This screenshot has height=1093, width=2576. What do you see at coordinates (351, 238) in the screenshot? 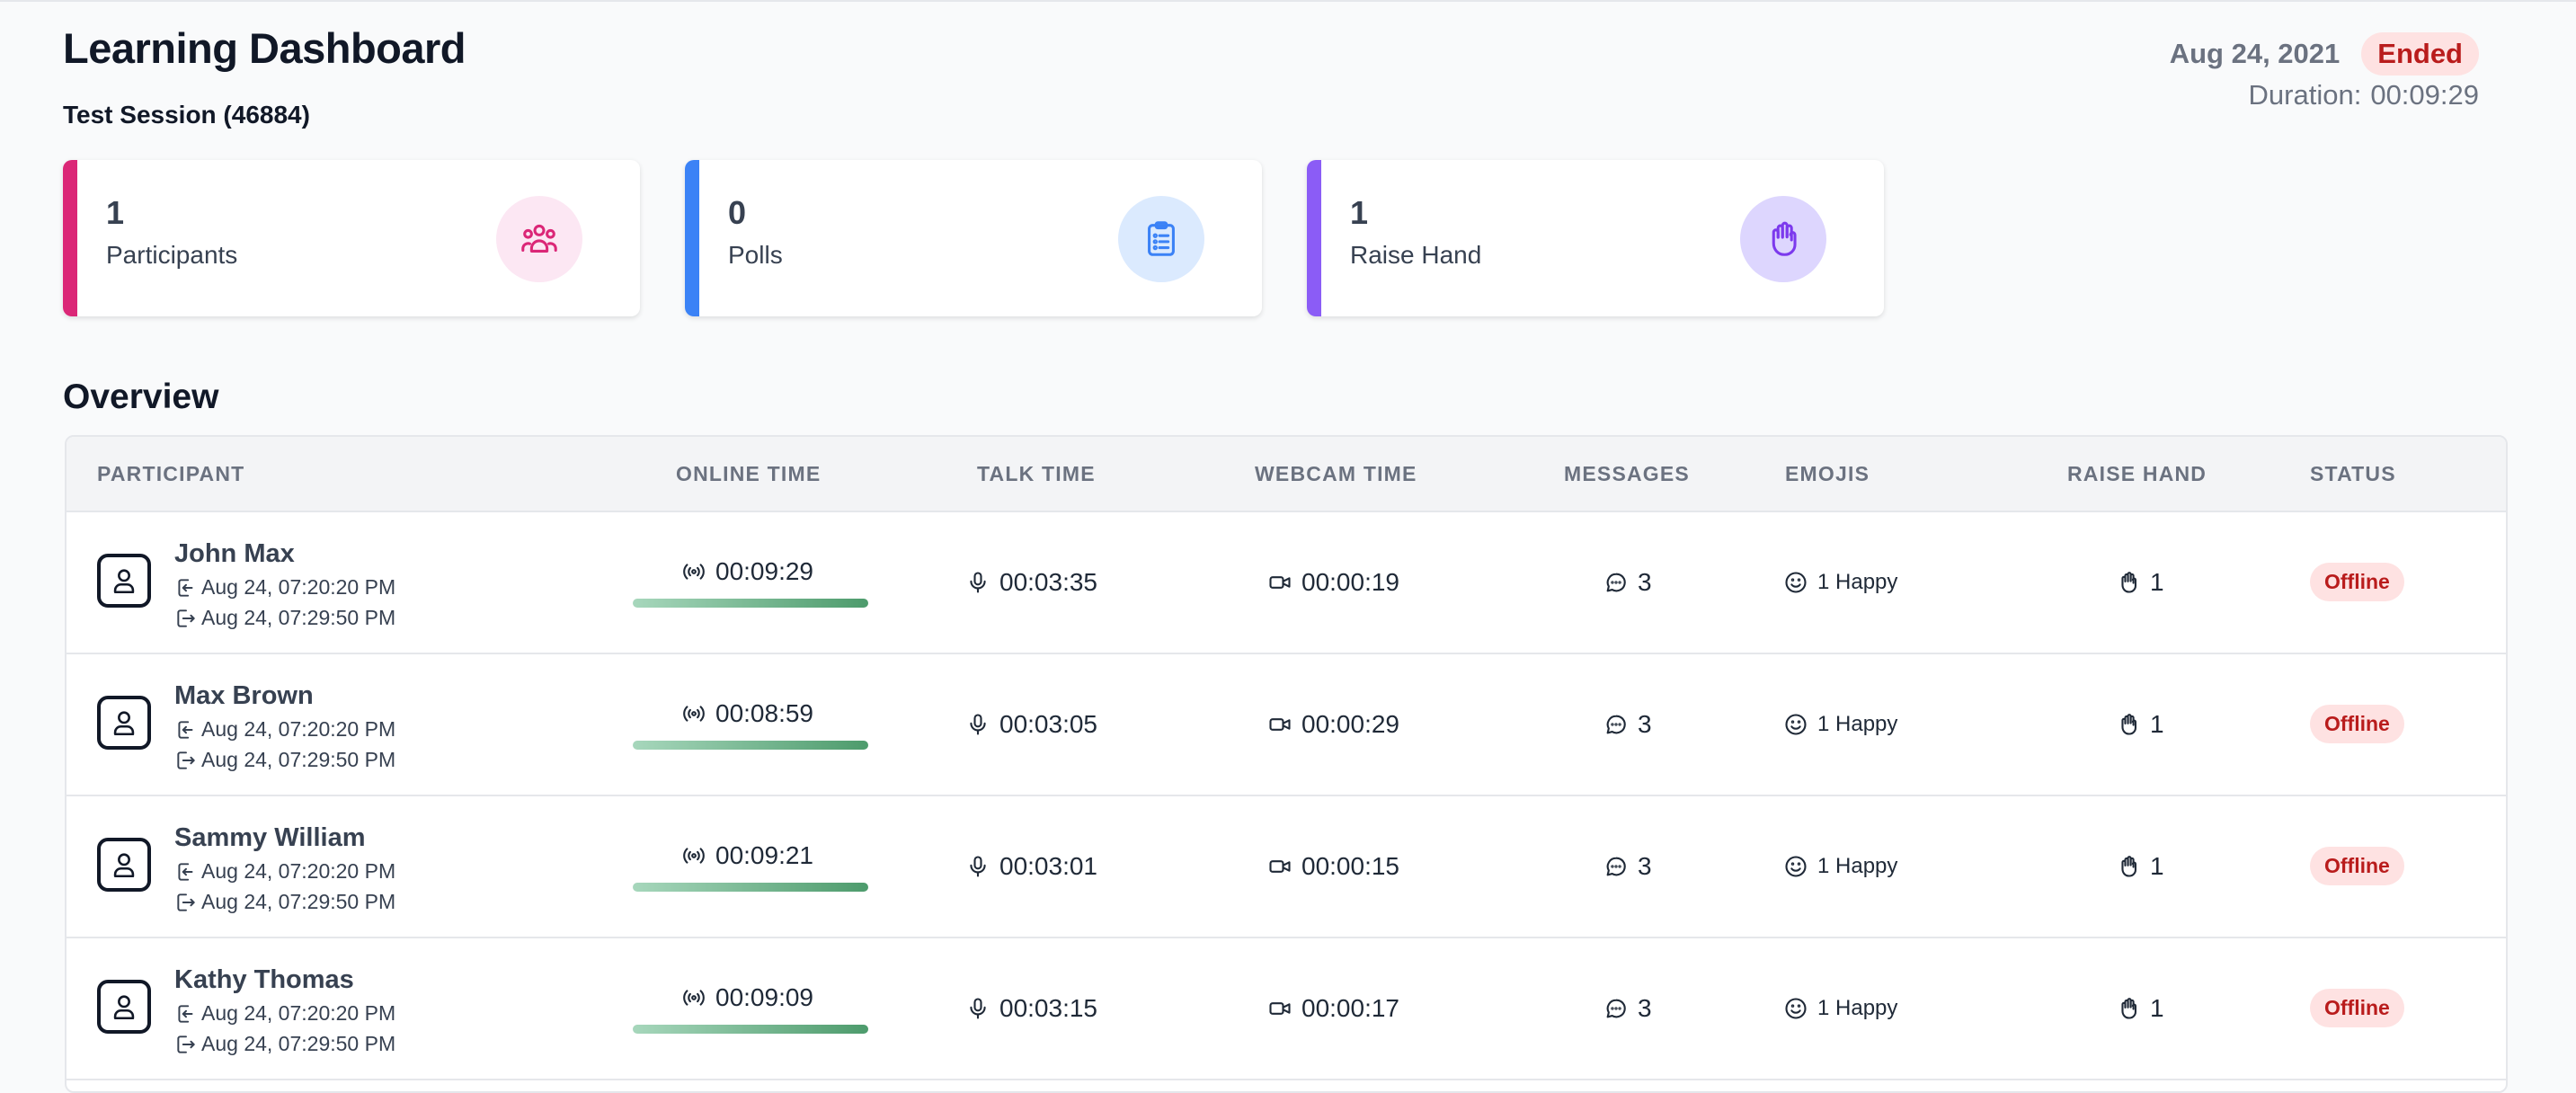
I see `participants-card: 1 Participants` at bounding box center [351, 238].